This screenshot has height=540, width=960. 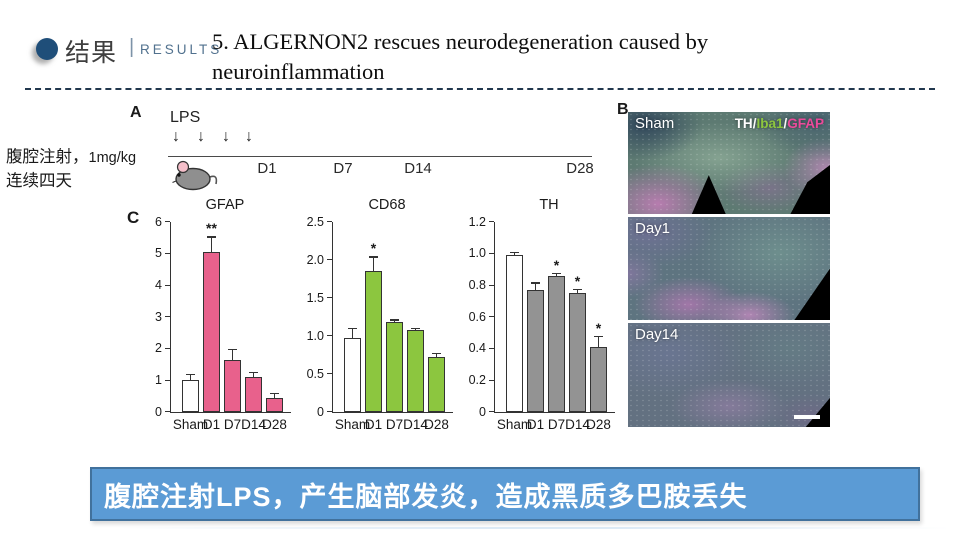 I want to click on y-tick-label: 0.2, so click(x=477, y=379).